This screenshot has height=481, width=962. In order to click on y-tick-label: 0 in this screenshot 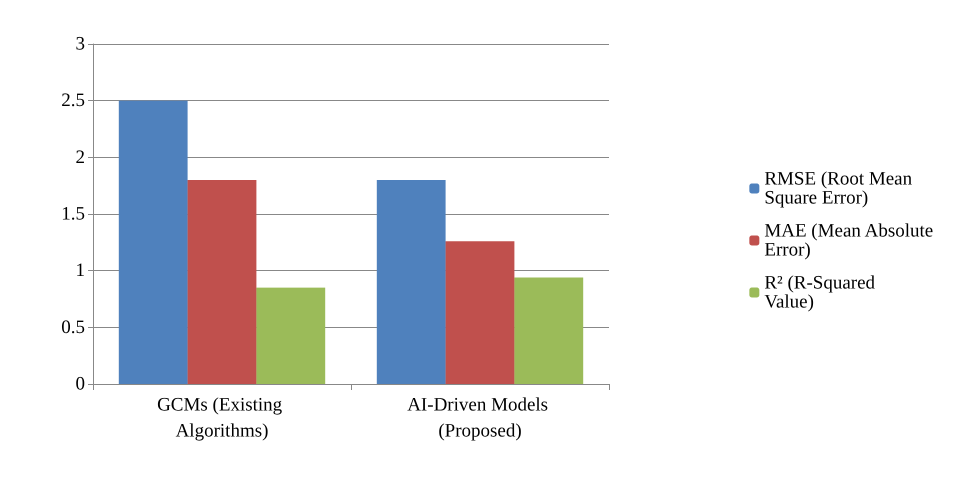, I will do `click(80, 384)`.